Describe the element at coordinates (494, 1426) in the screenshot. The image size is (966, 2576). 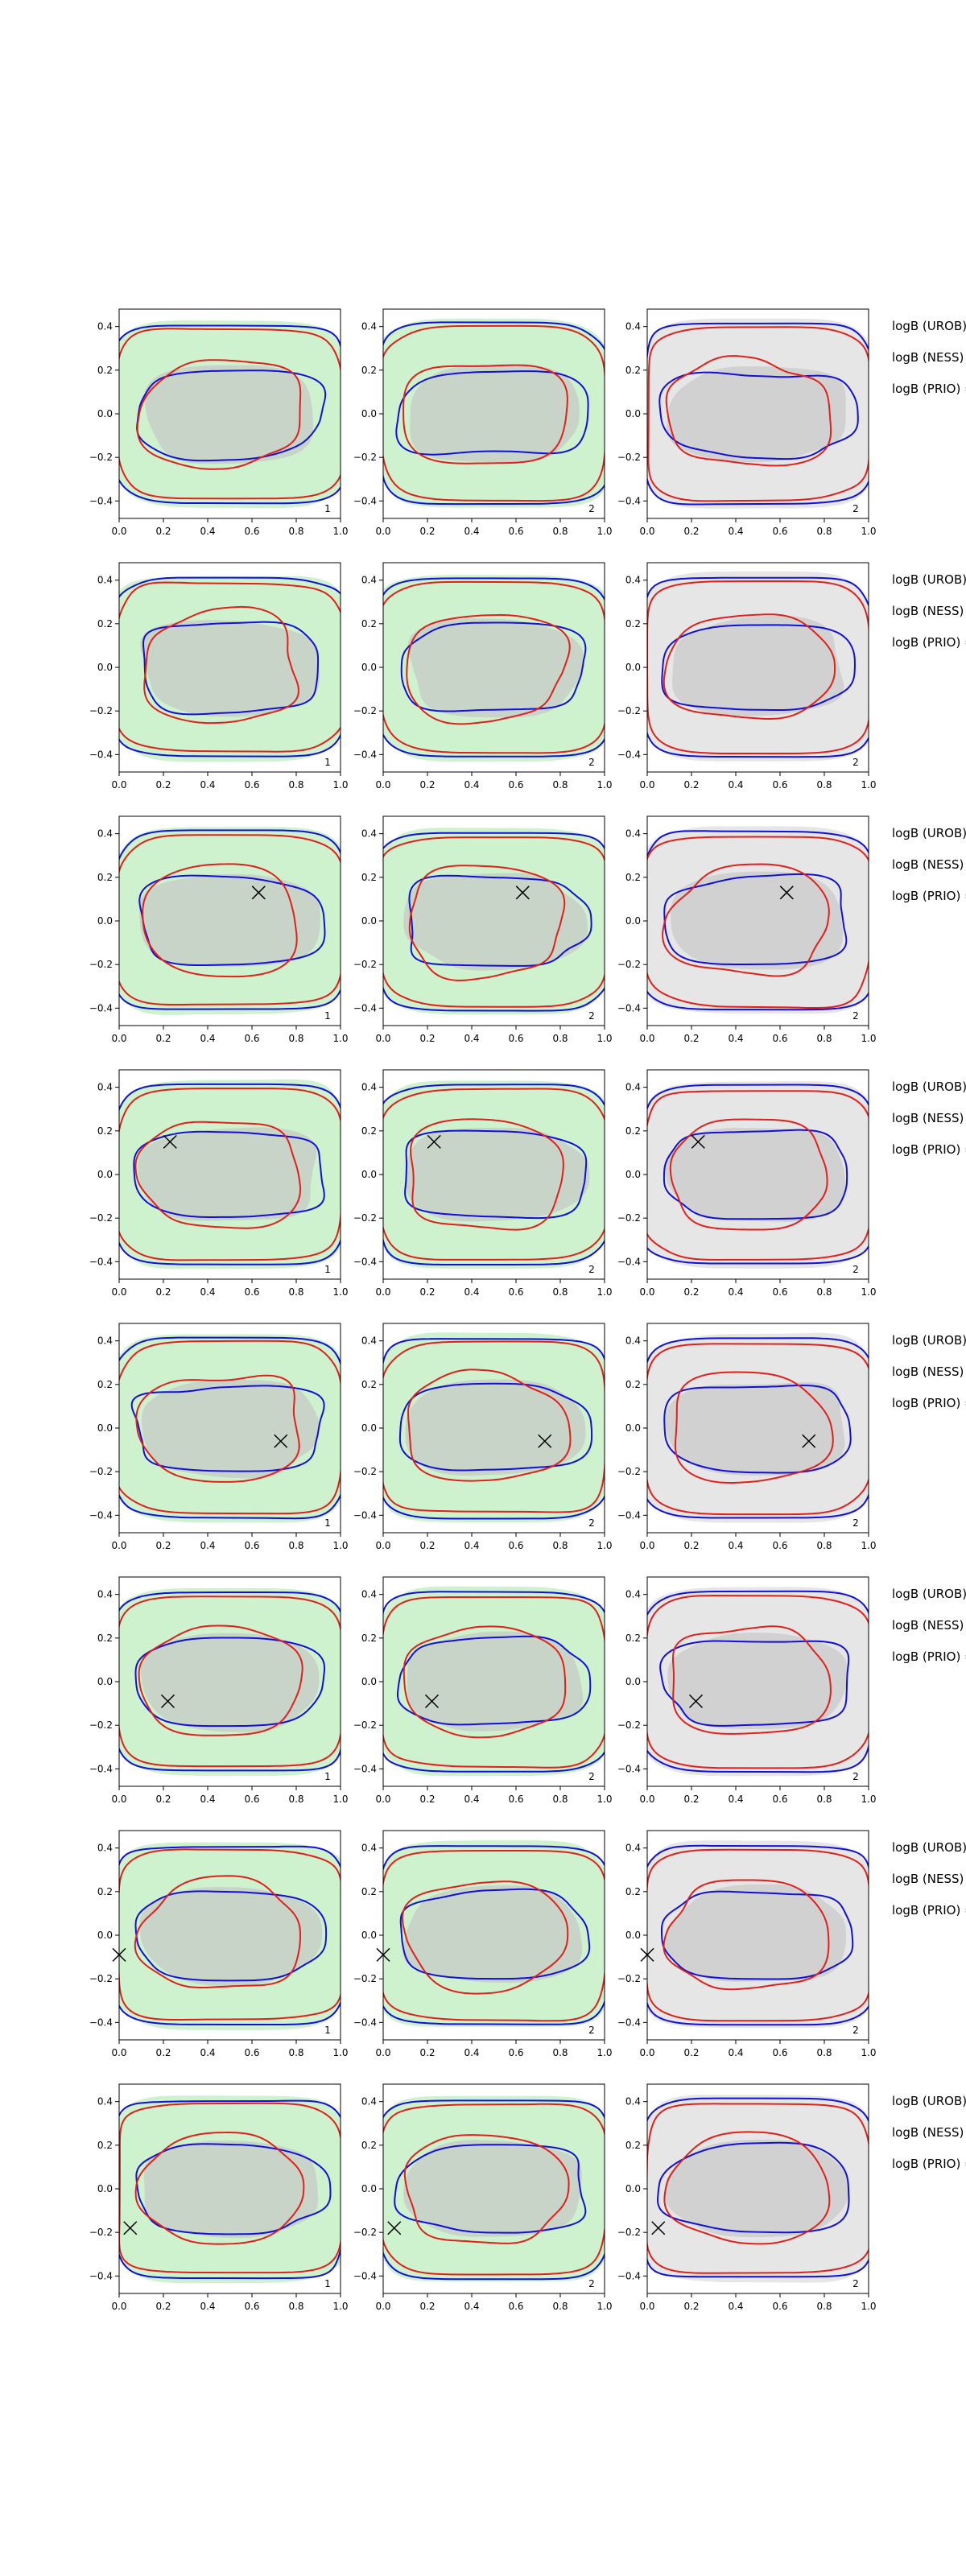
I see `red-contour-outer` at that location.